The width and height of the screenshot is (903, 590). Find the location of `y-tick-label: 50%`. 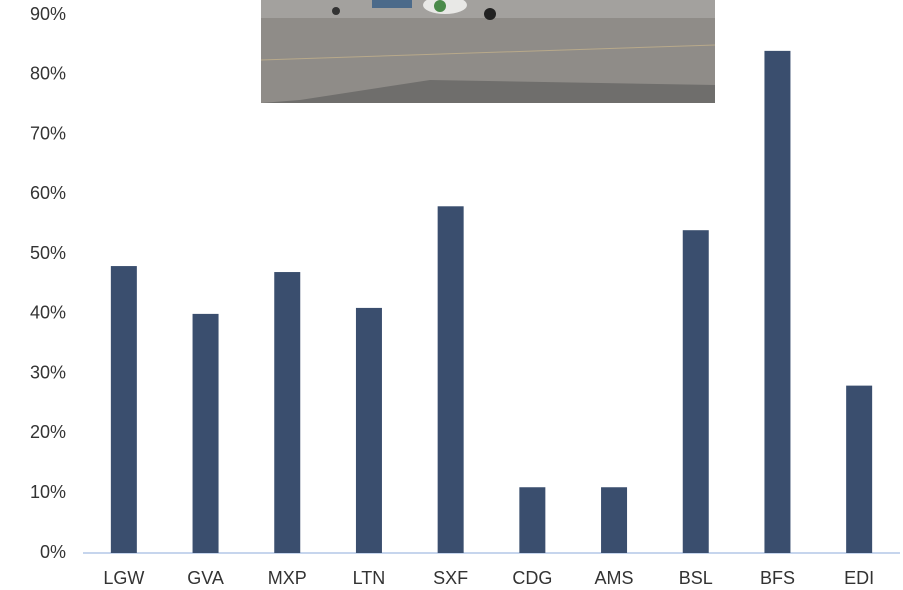

y-tick-label: 50% is located at coordinates (48, 253).